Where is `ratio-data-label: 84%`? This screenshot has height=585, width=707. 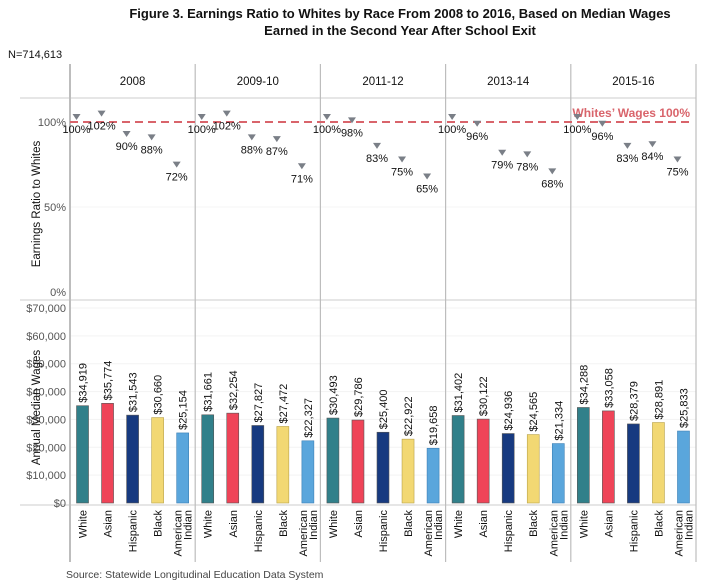 ratio-data-label: 84% is located at coordinates (652, 157).